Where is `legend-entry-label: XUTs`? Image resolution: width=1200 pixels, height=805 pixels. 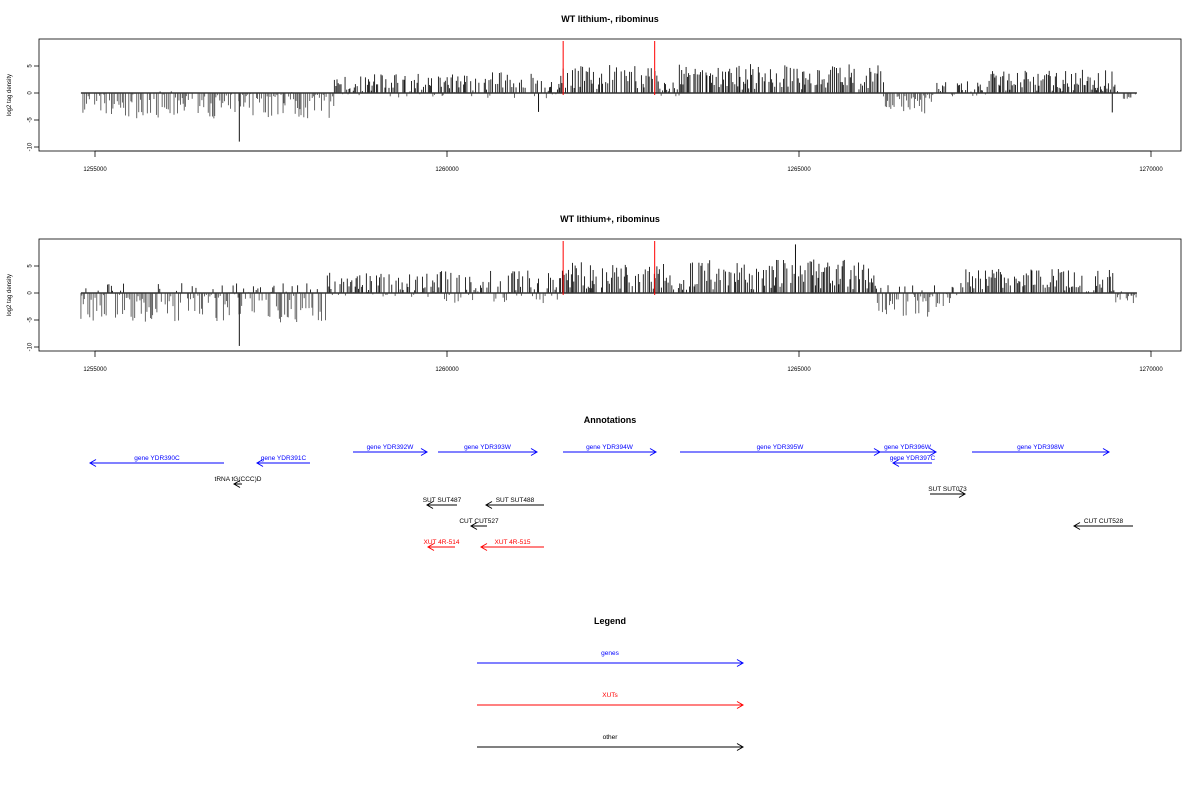 legend-entry-label: XUTs is located at coordinates (610, 695).